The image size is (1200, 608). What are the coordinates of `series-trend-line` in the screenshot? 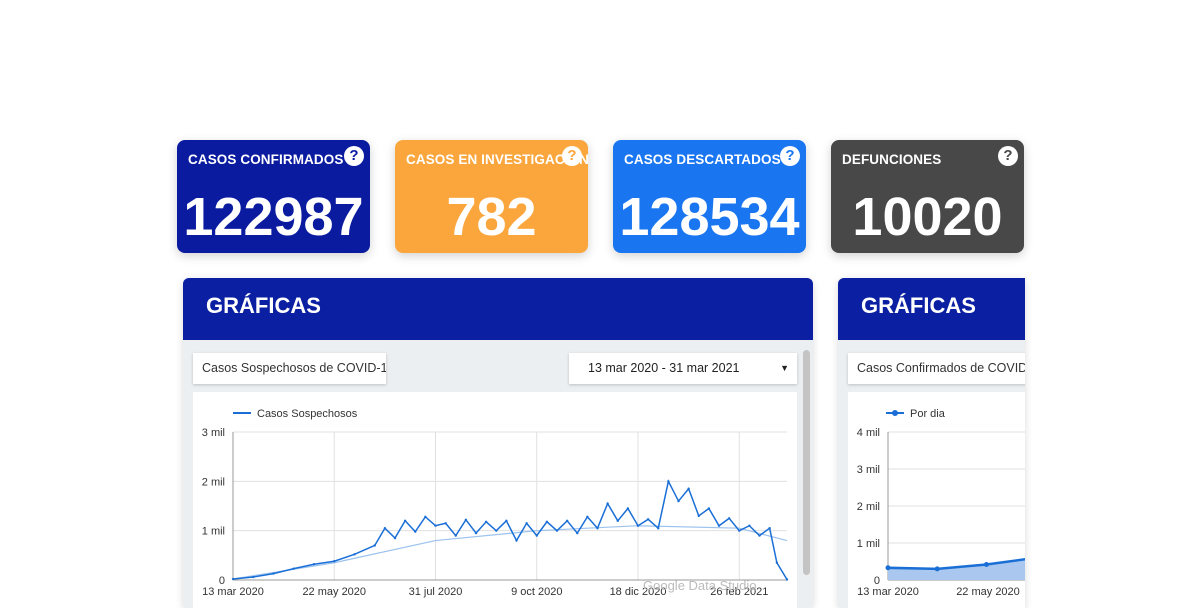 It's located at (510, 552).